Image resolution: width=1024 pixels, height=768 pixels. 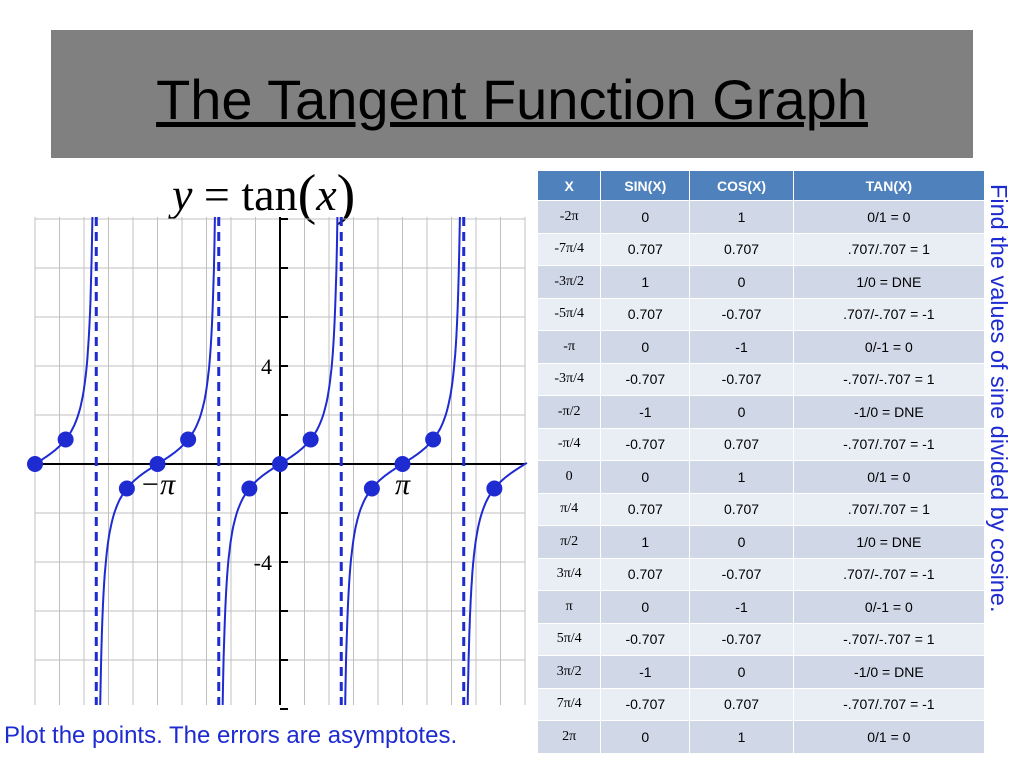 What do you see at coordinates (645, 185) in the screenshot?
I see `header-sin: SIN(X)` at bounding box center [645, 185].